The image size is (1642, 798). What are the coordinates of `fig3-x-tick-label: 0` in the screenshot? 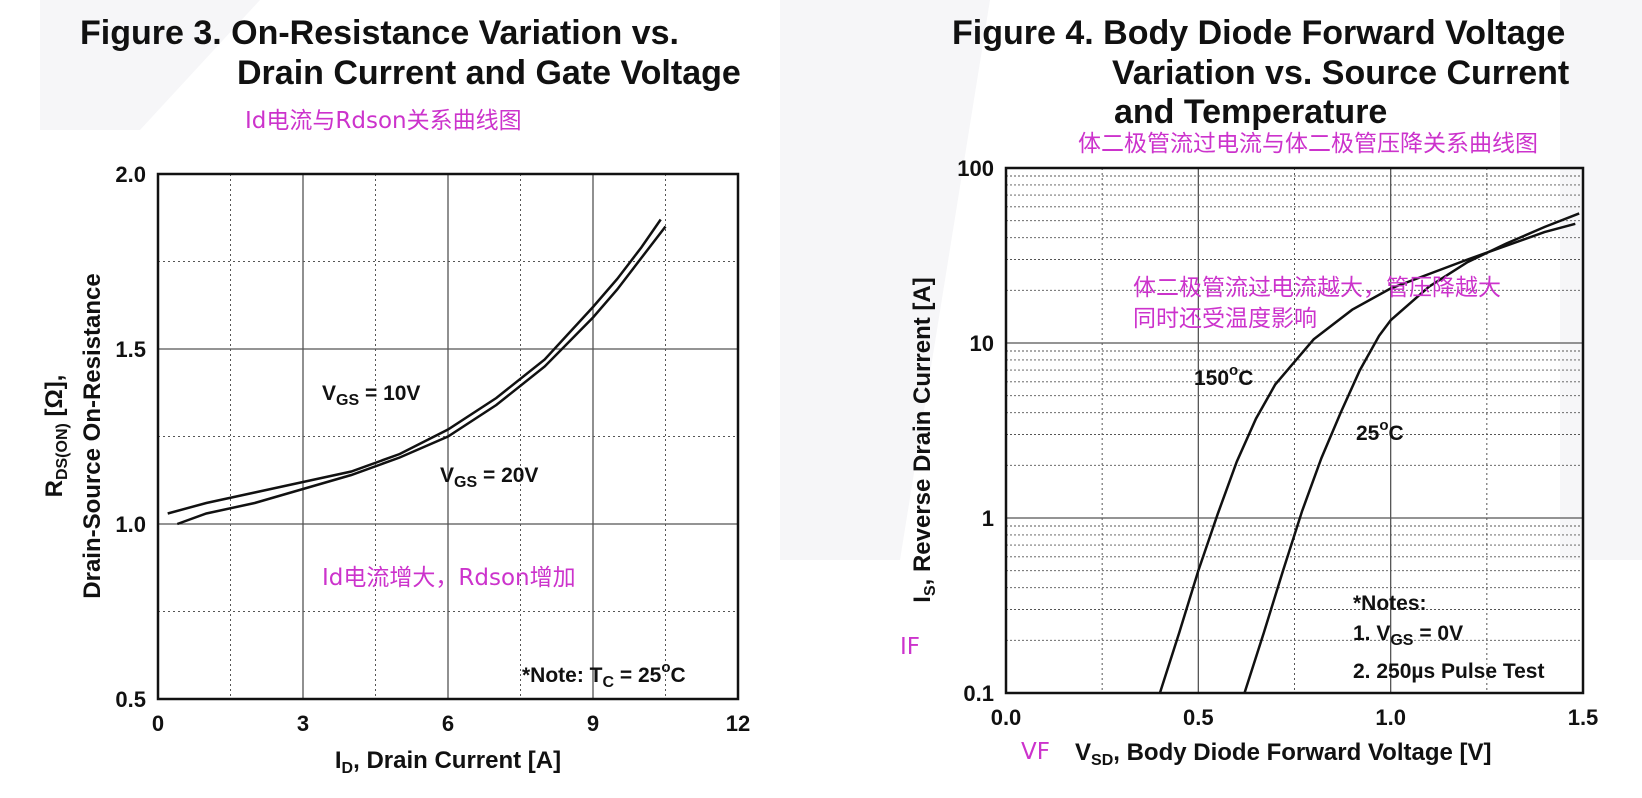 It's located at (158, 723).